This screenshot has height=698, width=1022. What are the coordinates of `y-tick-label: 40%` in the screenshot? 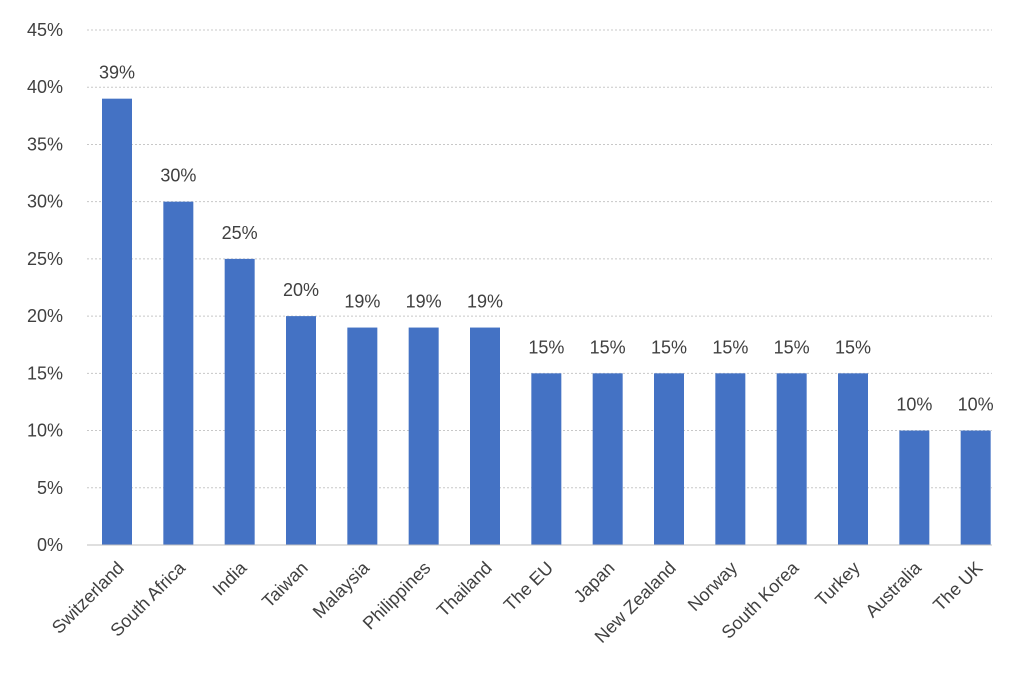 It's located at (45, 87).